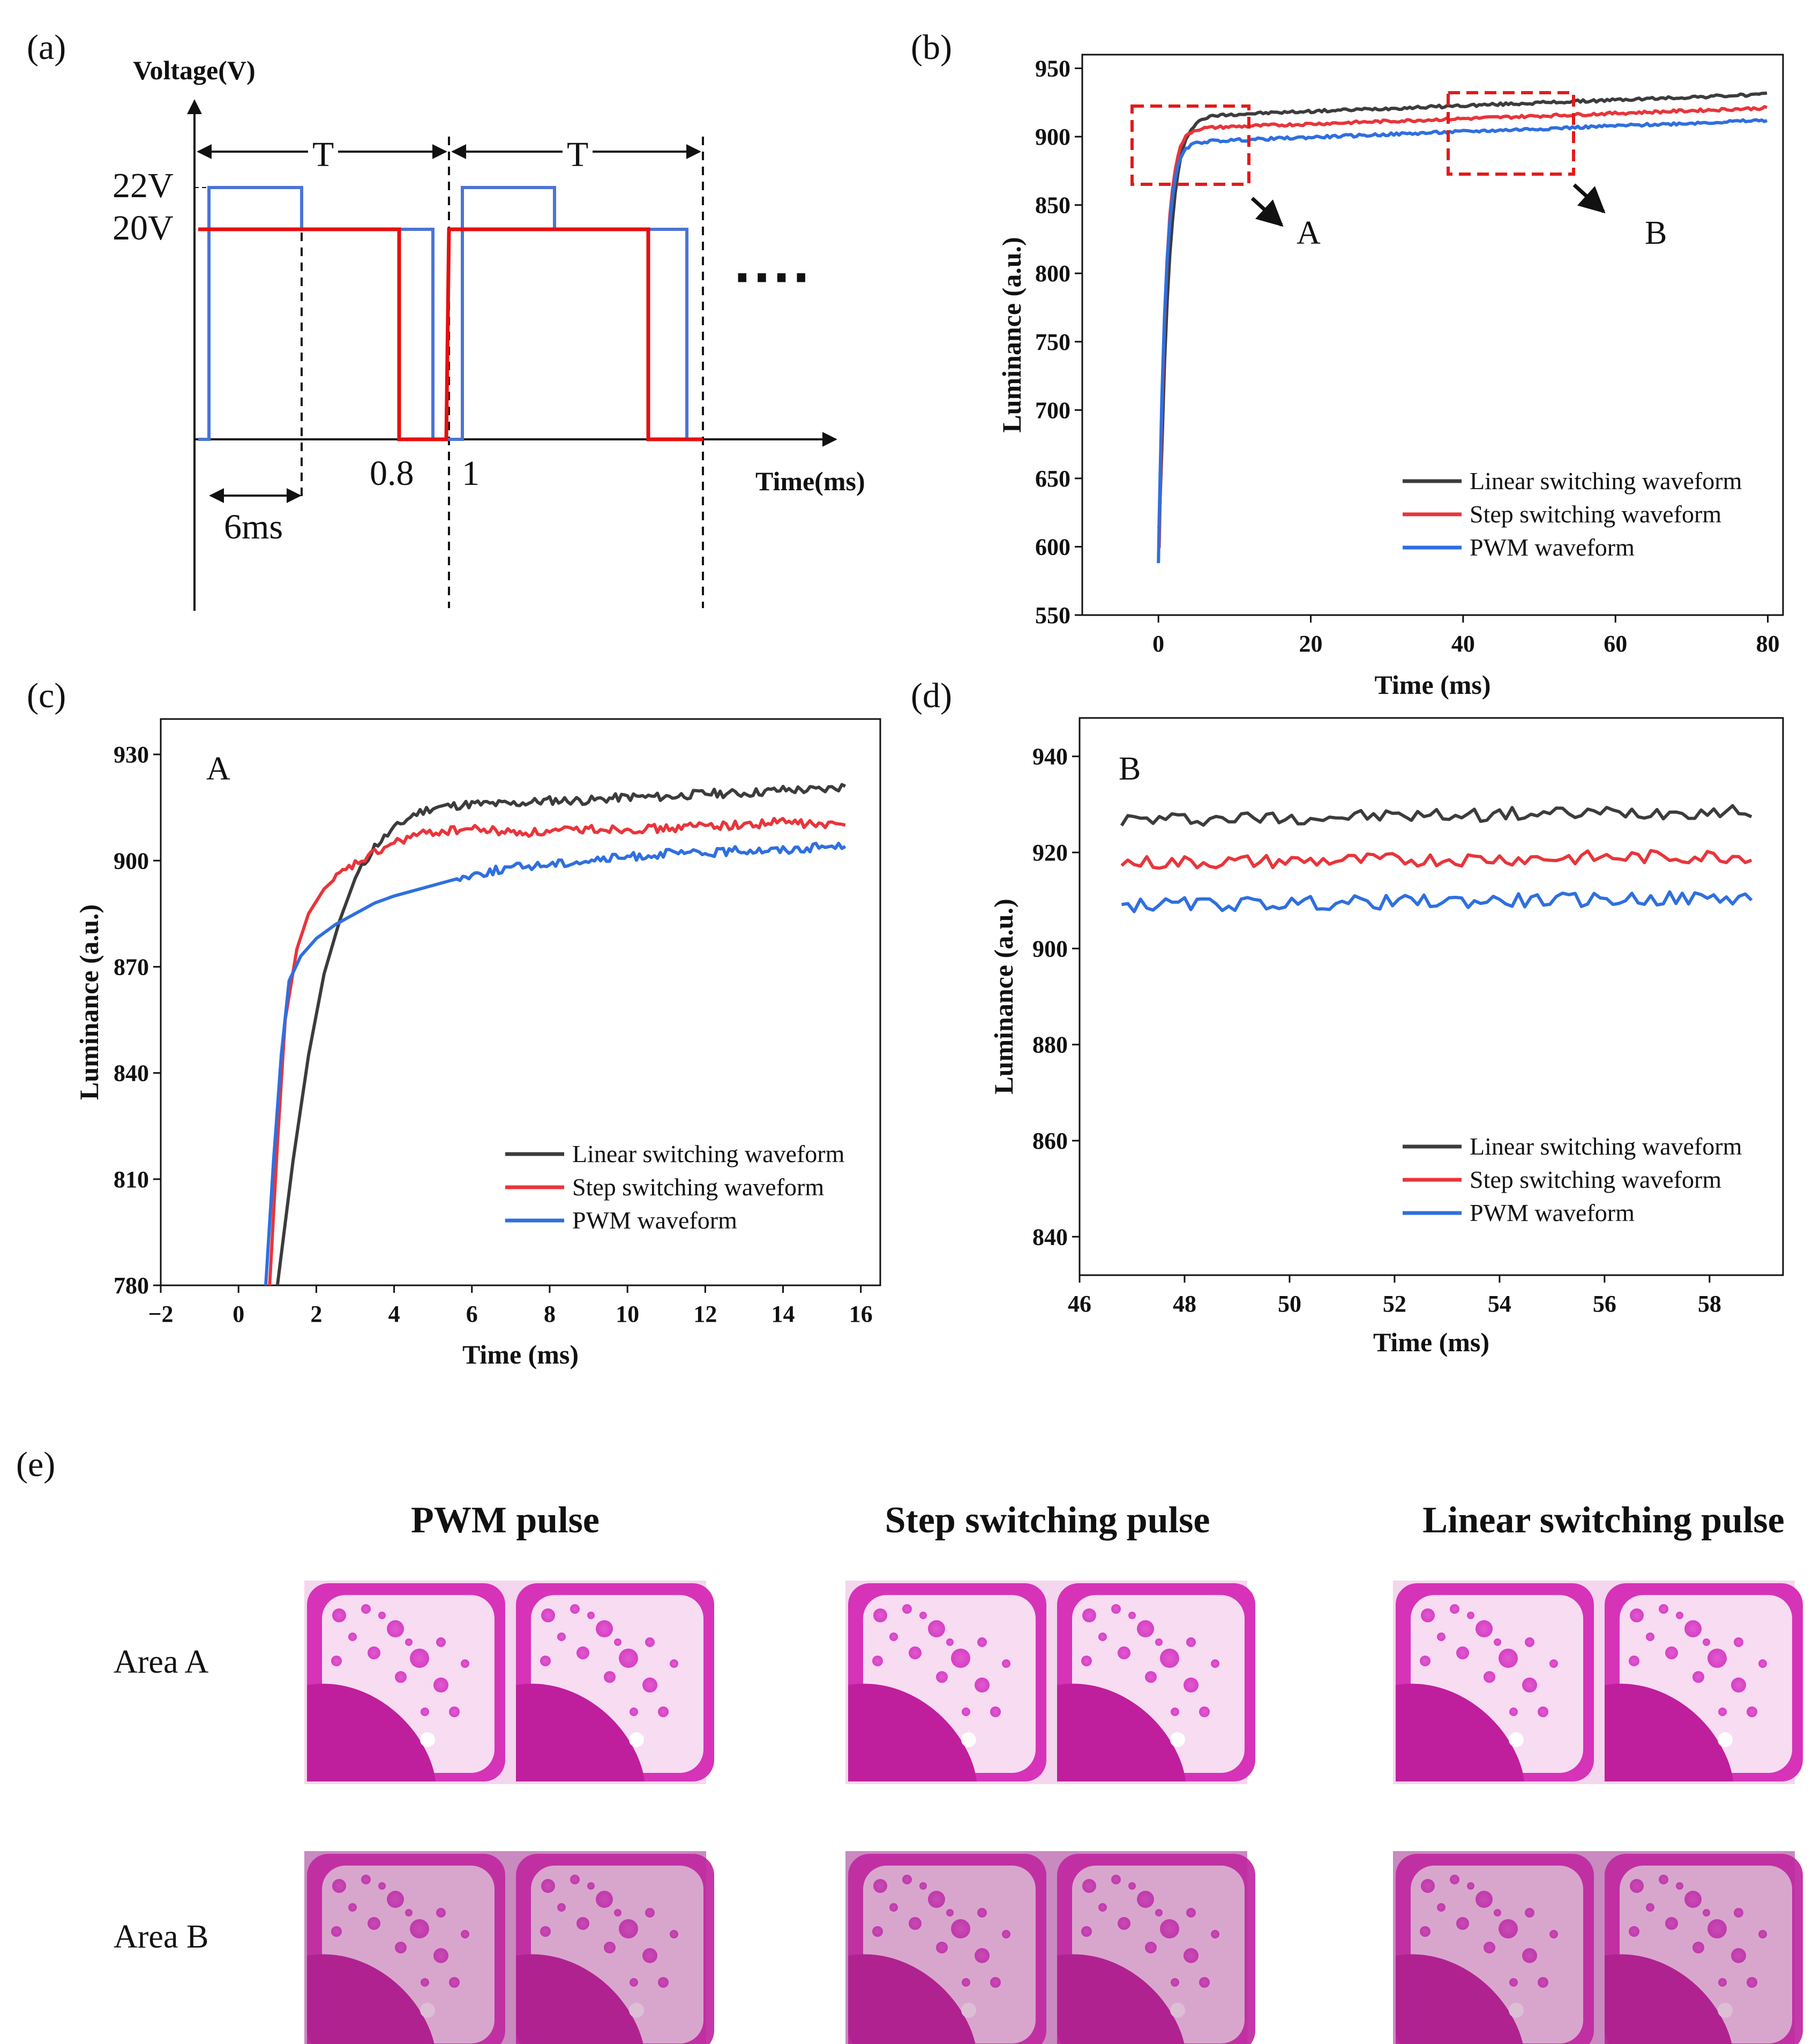  Describe the element at coordinates (35, 1465) in the screenshot. I see `panel-e-label: (e)` at that location.